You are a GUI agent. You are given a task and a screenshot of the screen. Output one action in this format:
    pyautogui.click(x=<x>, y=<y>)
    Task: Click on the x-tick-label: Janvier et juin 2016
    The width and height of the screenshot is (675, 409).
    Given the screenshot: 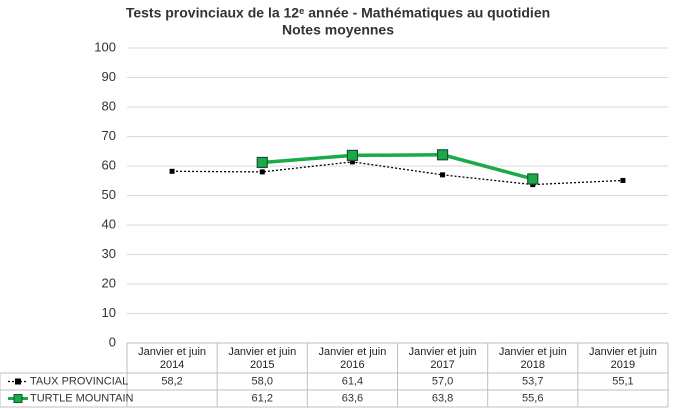 What is the action you would take?
    pyautogui.click(x=352, y=358)
    